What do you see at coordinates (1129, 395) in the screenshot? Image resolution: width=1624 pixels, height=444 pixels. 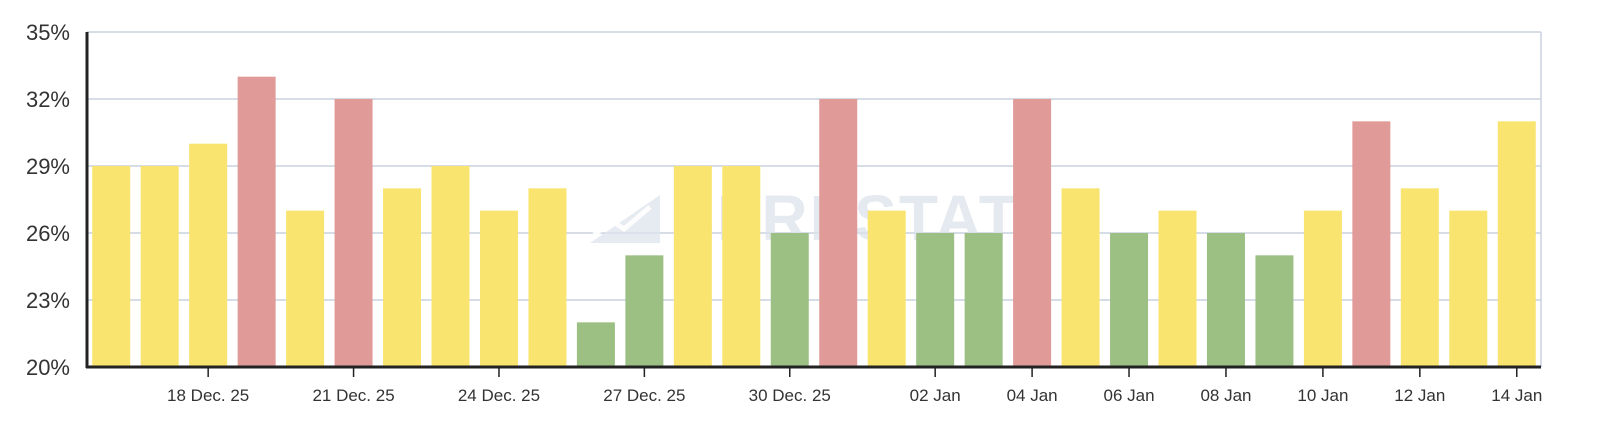 I see `x-tick-label: 06 Jan` at bounding box center [1129, 395].